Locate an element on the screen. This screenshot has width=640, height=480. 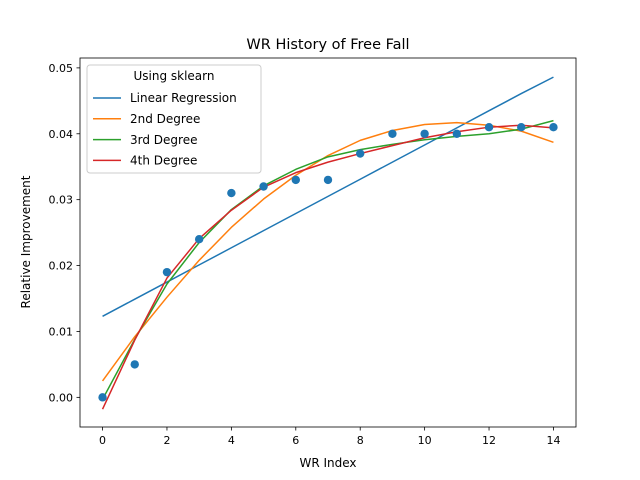
y-tick-label: 0.01 is located at coordinates (61, 331).